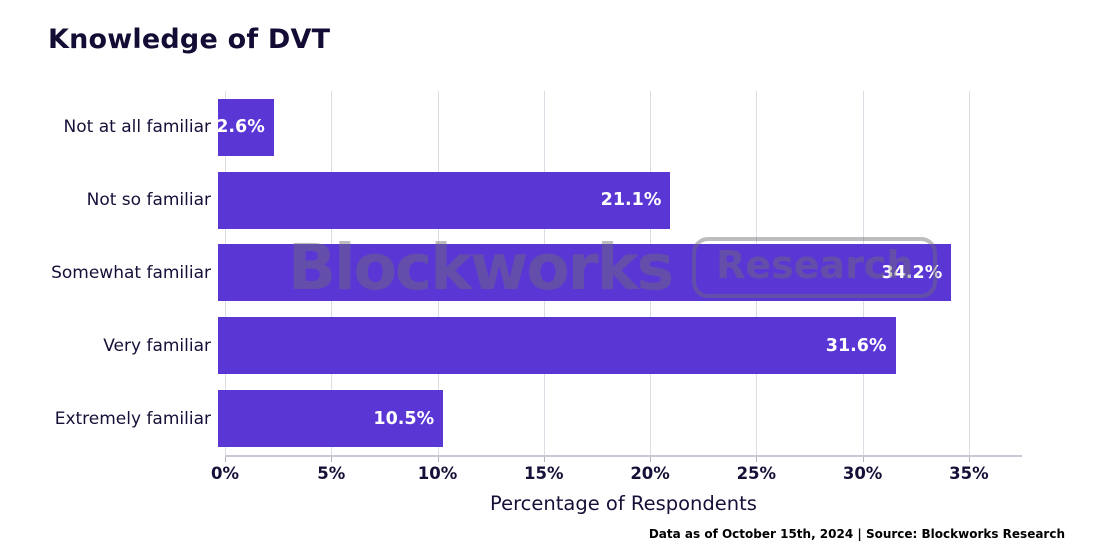 The image size is (1095, 556). What do you see at coordinates (619, 127) in the screenshot?
I see `bar-track: 2.6%` at bounding box center [619, 127].